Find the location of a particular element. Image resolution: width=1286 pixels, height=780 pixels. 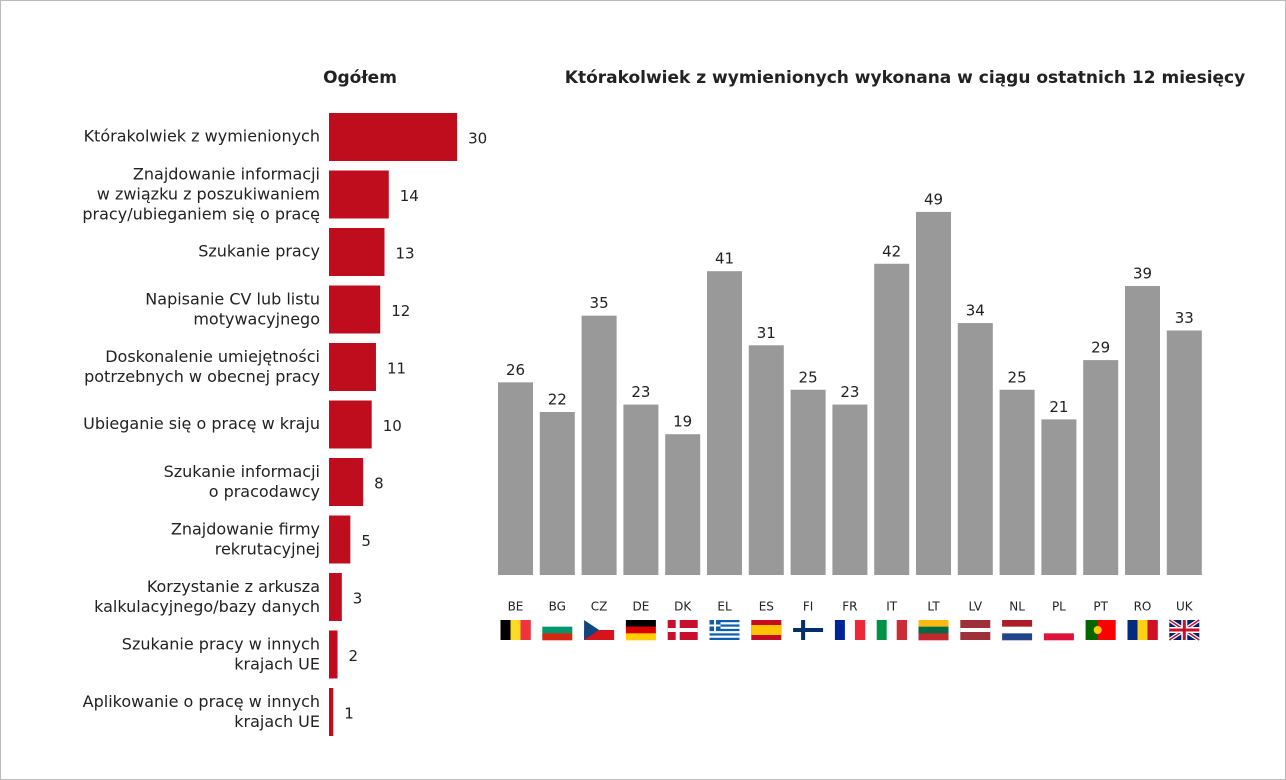

value-label: 29 is located at coordinates (1100, 348).